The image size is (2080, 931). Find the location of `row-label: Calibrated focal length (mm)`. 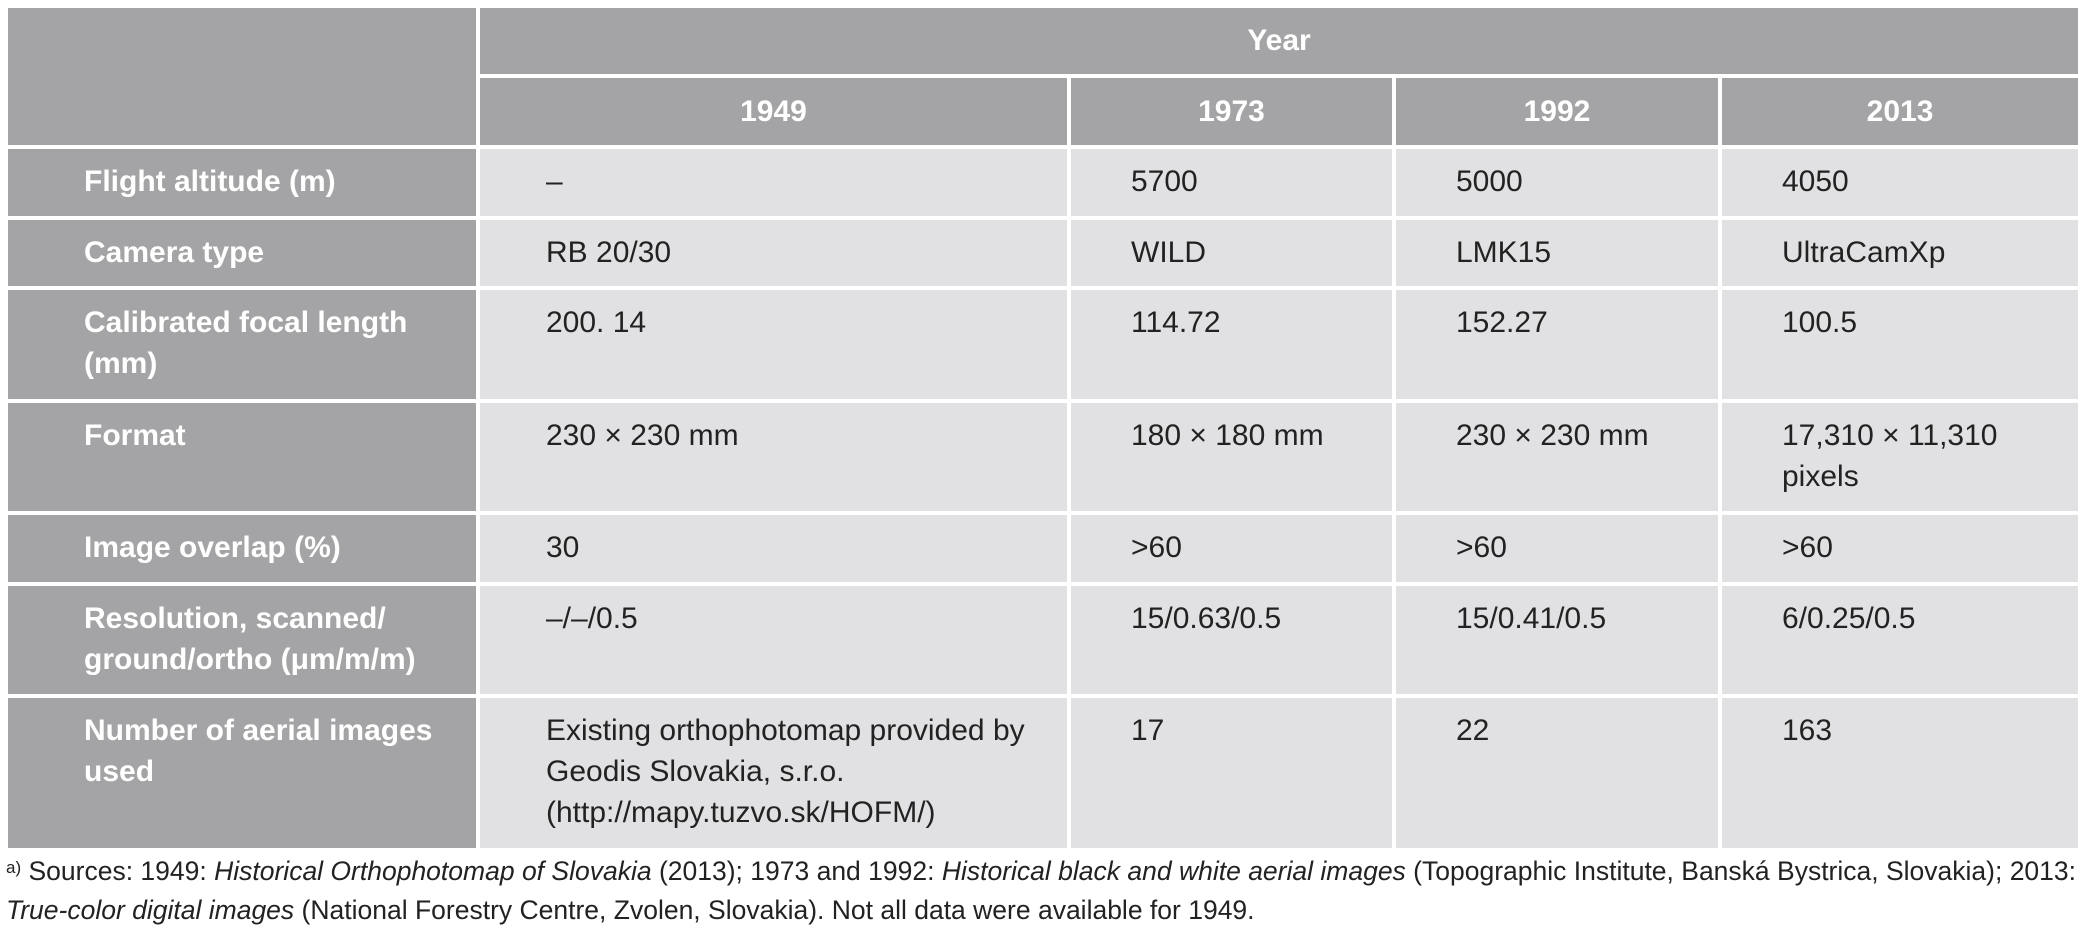

row-label: Calibrated focal length (mm) is located at coordinates (242, 344).